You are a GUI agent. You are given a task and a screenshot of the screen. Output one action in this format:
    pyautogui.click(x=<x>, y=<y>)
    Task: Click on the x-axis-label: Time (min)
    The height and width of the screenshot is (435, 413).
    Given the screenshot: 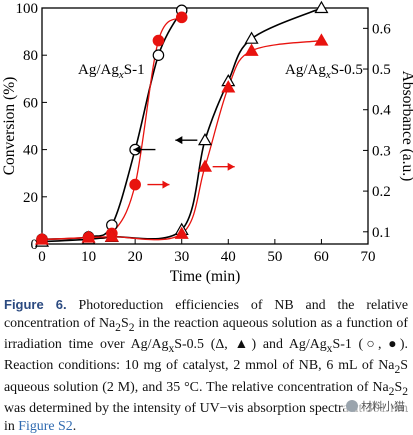 What is the action you would take?
    pyautogui.click(x=205, y=276)
    